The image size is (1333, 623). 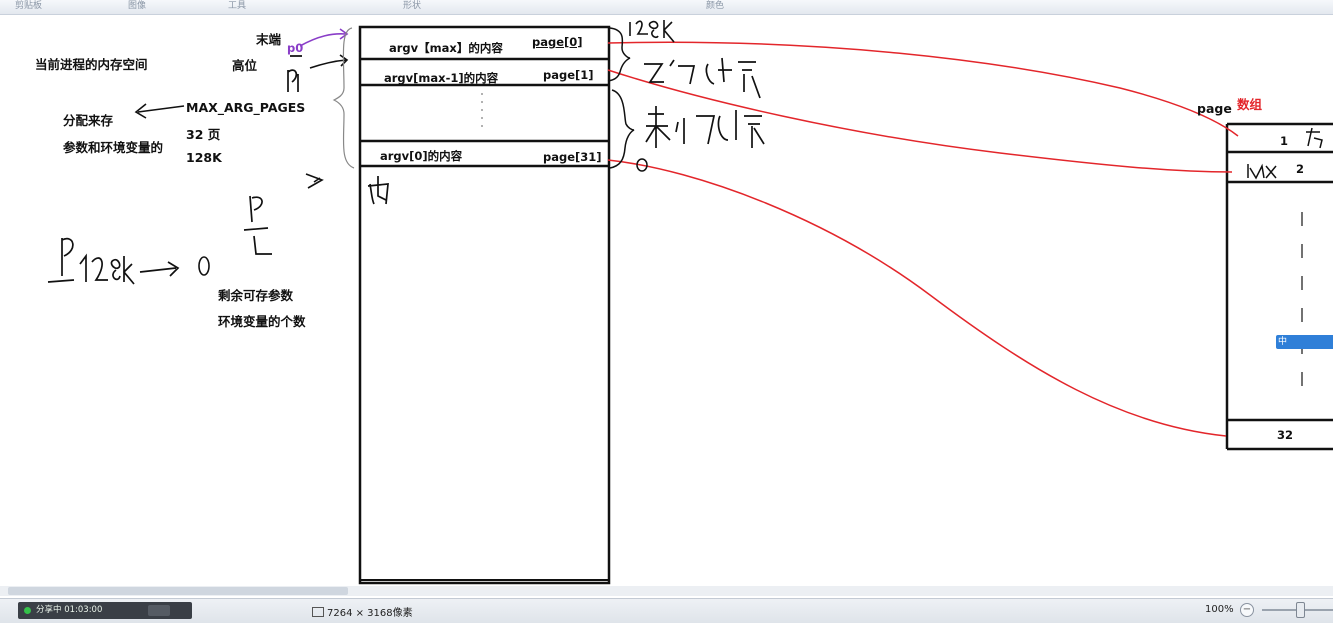 I want to click on ribbon-group-colors: 颜色, so click(x=715, y=6).